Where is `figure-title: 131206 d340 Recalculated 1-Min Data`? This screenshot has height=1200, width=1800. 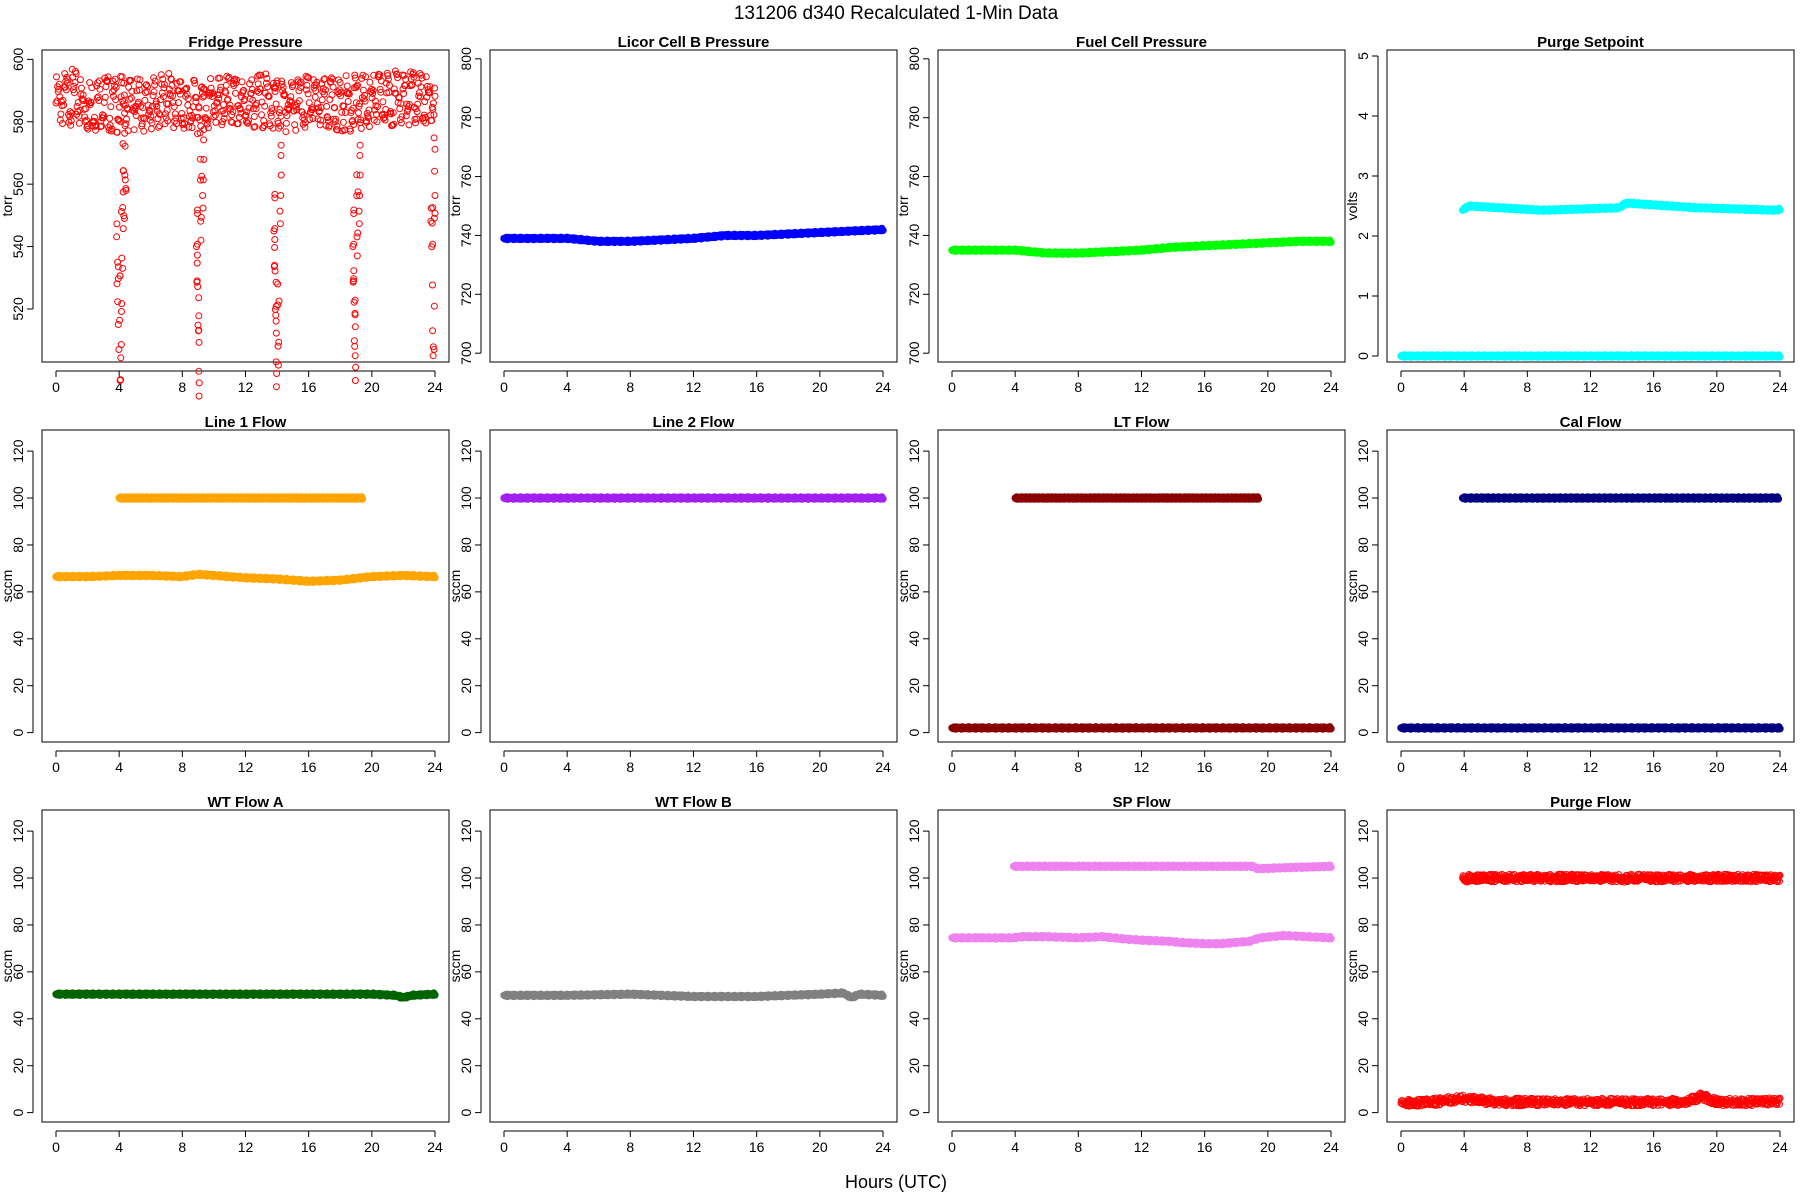
figure-title: 131206 d340 Recalculated 1-Min Data is located at coordinates (896, 13).